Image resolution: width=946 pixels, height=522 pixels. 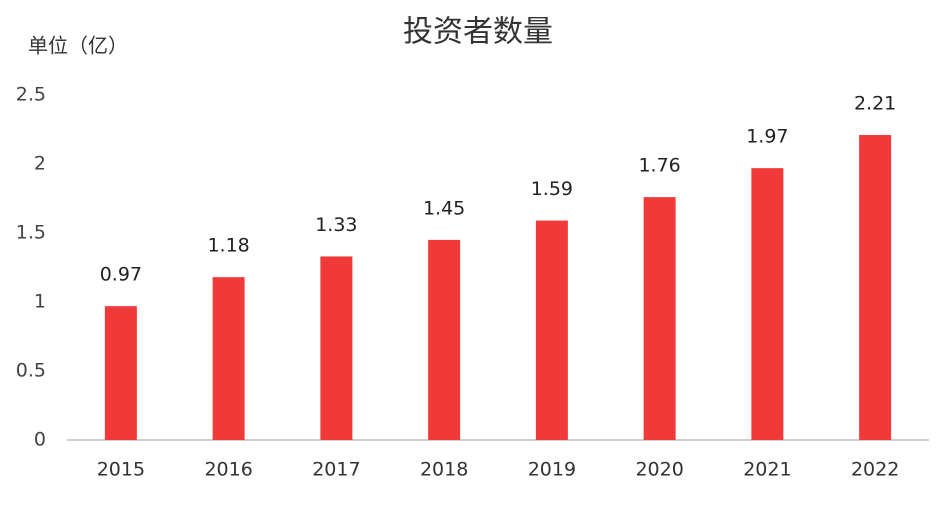 What do you see at coordinates (444, 470) in the screenshot?
I see `x-tick-label: 2018` at bounding box center [444, 470].